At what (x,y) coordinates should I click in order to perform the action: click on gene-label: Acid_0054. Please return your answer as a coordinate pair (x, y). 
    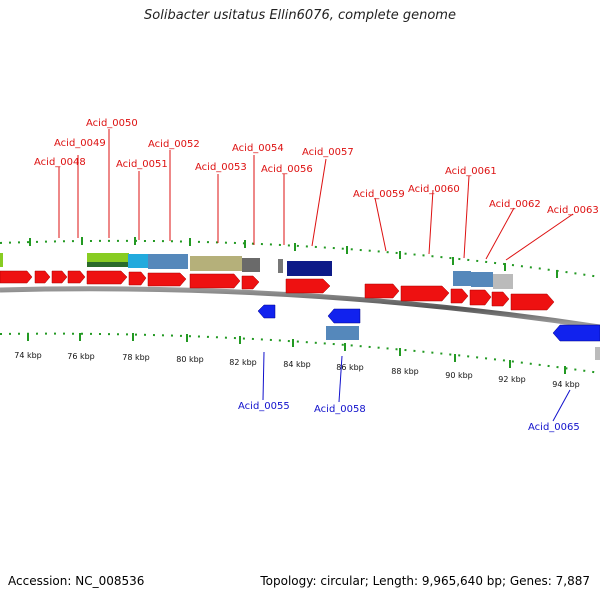
    Looking at the image, I should click on (258, 148).